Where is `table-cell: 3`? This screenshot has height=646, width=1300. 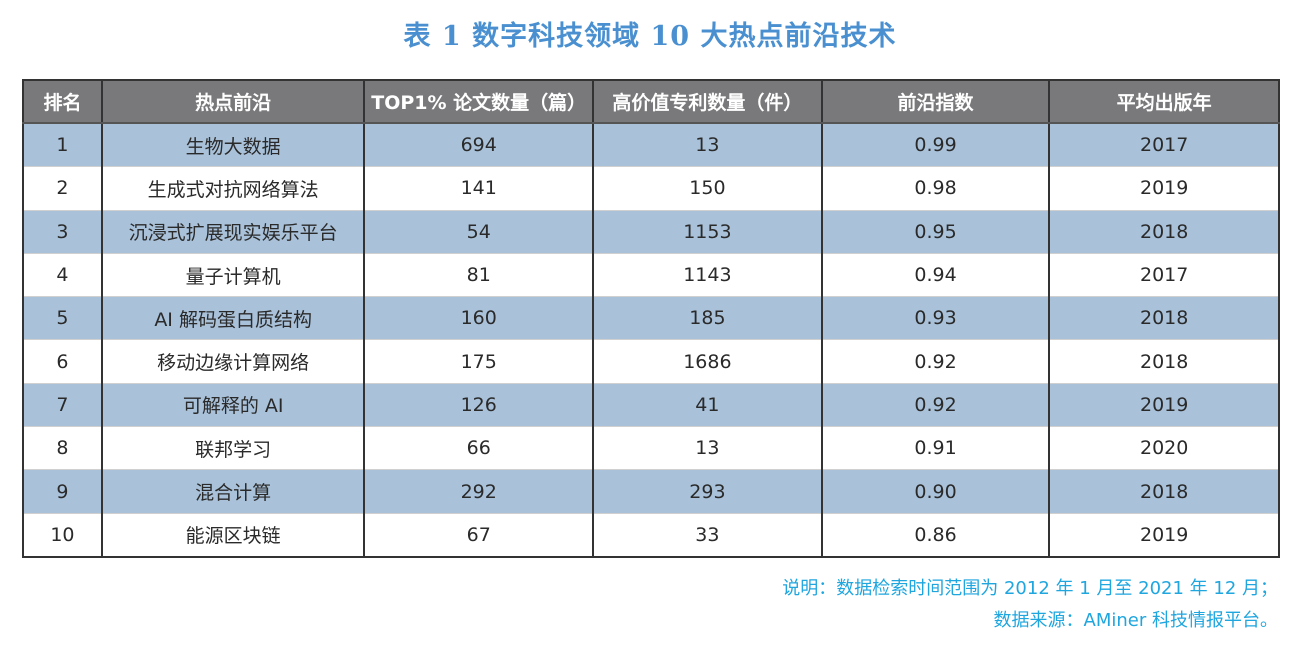 table-cell: 3 is located at coordinates (62, 232).